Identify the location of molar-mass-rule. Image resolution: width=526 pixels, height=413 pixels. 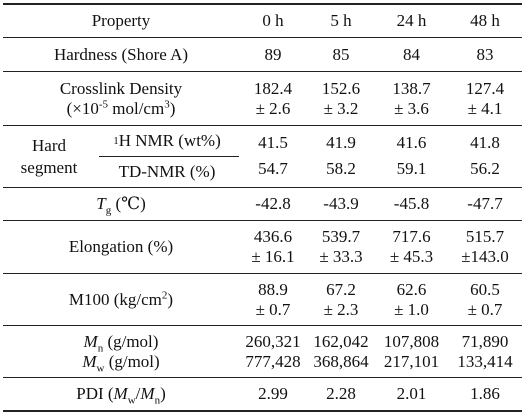
(262, 377).